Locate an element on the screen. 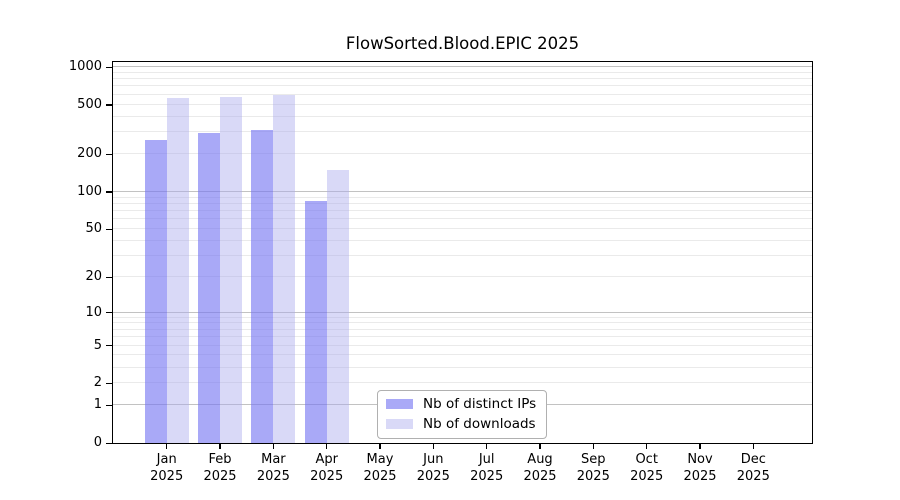 This screenshot has height=500, width=900. y-tick-label: 5 is located at coordinates (97, 345).